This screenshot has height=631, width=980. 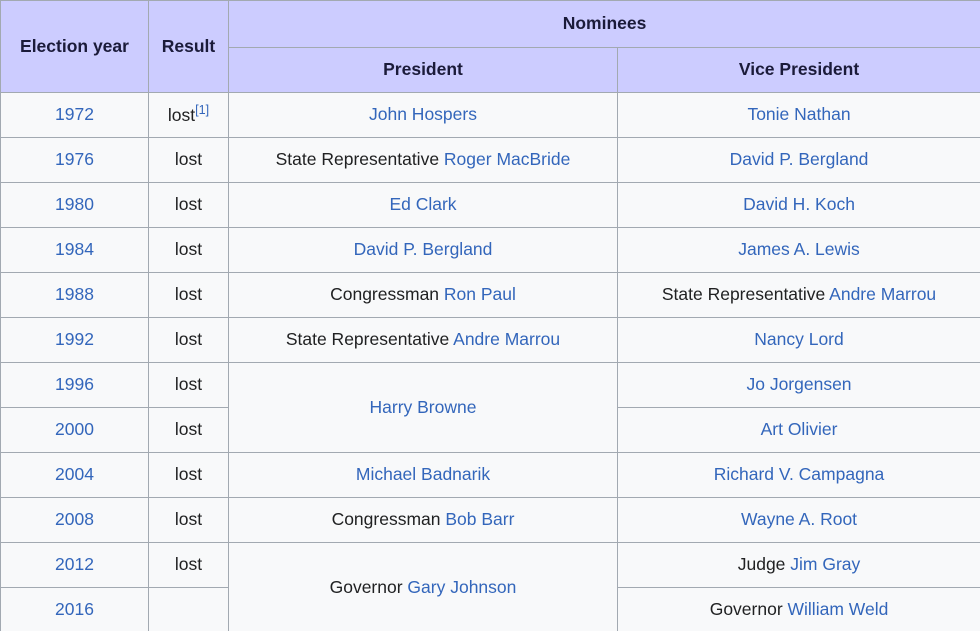 I want to click on vice-president-cell: Judge Jim Gray, so click(x=798, y=565).